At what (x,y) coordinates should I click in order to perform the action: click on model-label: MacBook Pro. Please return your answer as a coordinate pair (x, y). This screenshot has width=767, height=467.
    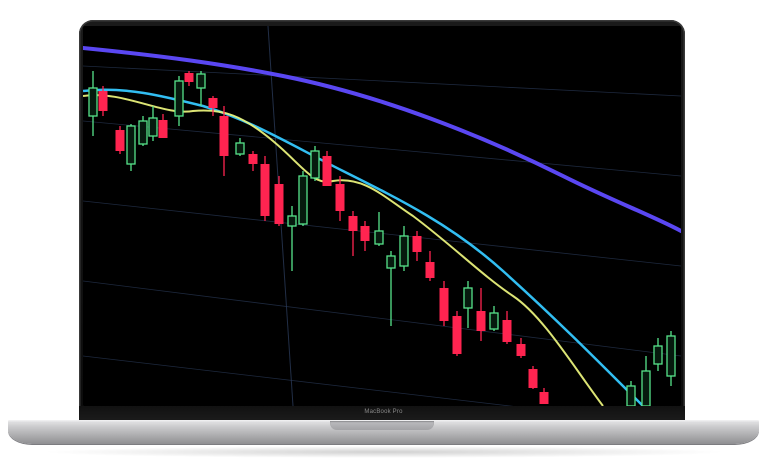
    Looking at the image, I should click on (383, 412).